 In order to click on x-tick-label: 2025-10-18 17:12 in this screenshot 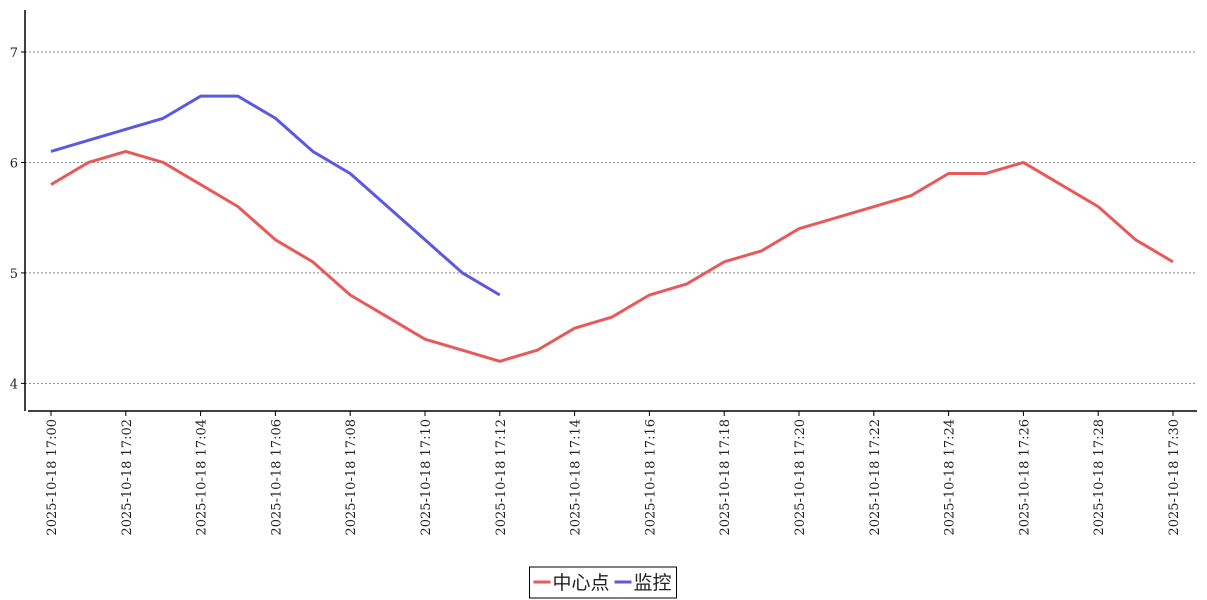, I will do `click(501, 477)`.